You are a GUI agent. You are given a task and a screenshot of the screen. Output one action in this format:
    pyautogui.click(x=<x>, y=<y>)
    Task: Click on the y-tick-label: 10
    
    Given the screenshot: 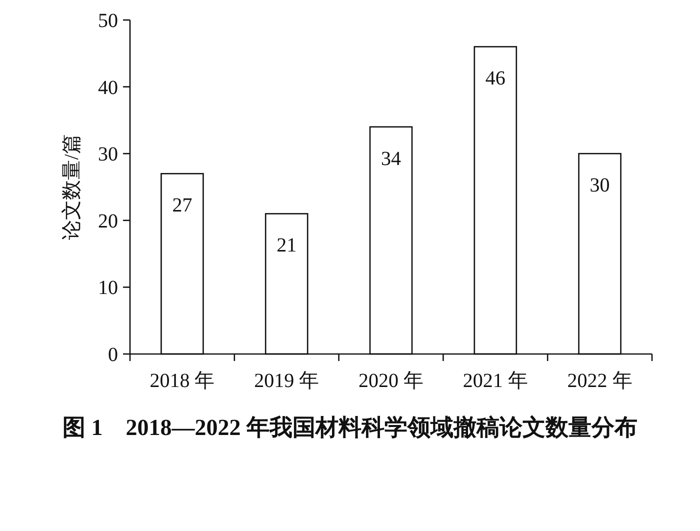 What is the action you would take?
    pyautogui.click(x=108, y=288)
    